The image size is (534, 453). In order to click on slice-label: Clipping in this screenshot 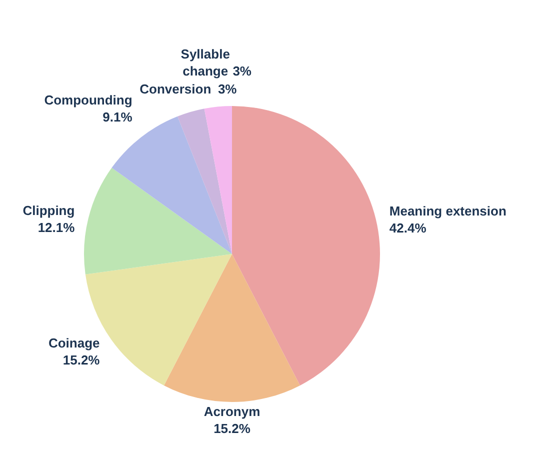, I will do `click(48, 210)`.